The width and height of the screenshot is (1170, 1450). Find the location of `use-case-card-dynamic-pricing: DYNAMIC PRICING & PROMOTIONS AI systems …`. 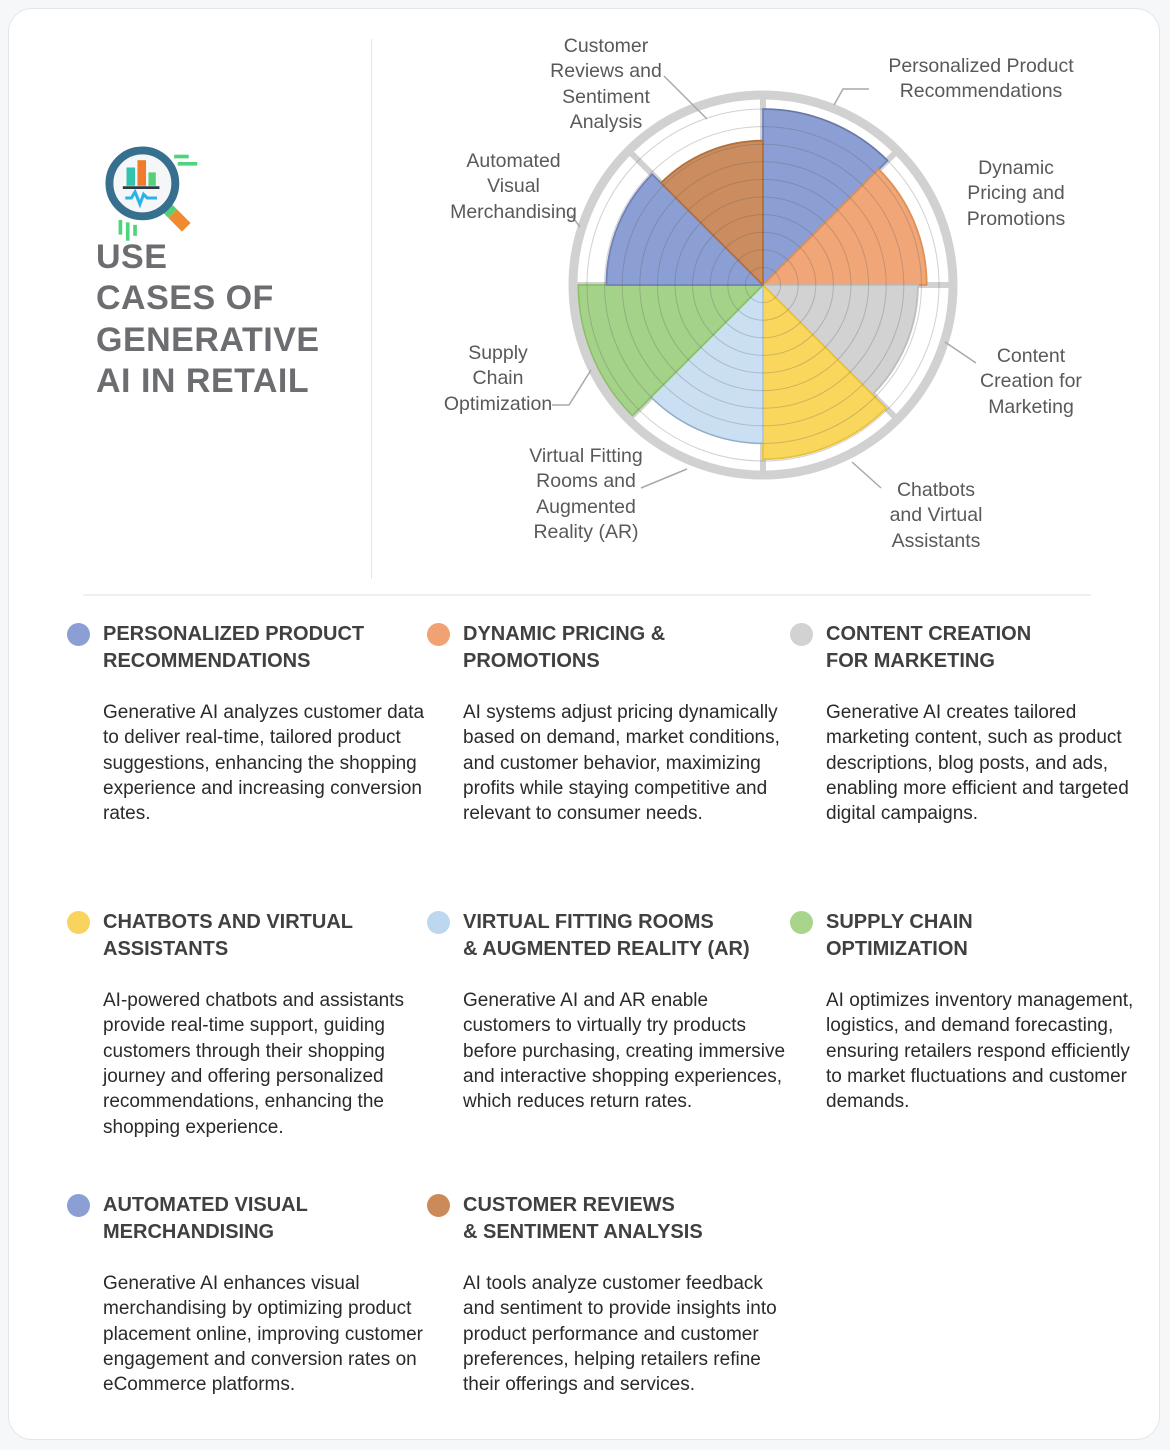

use-case-card-dynamic-pricing: DYNAMIC PRICING & PROMOTIONS AI systems … is located at coordinates (606, 724).